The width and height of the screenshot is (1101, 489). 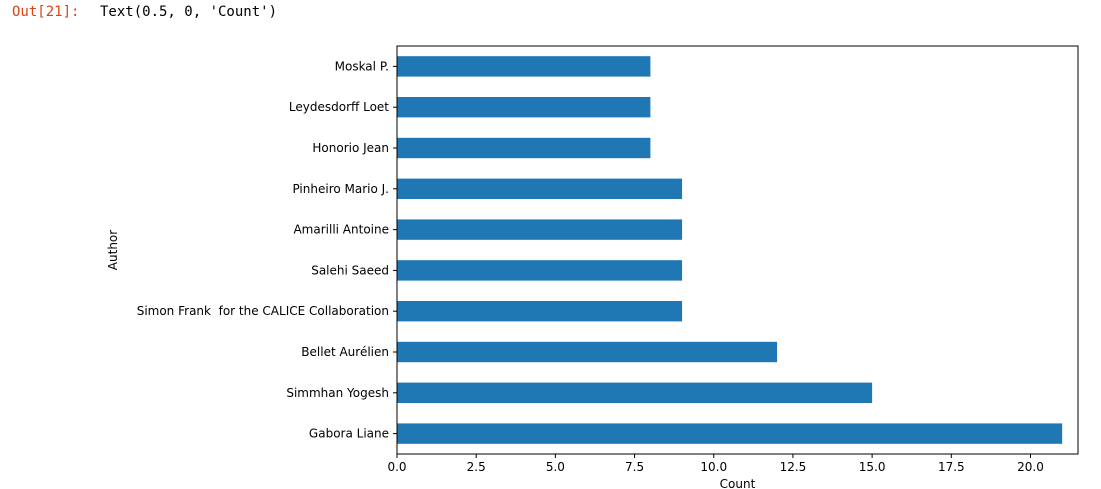 What do you see at coordinates (349, 434) in the screenshot?
I see `y-tick-label: Gabora Liane` at bounding box center [349, 434].